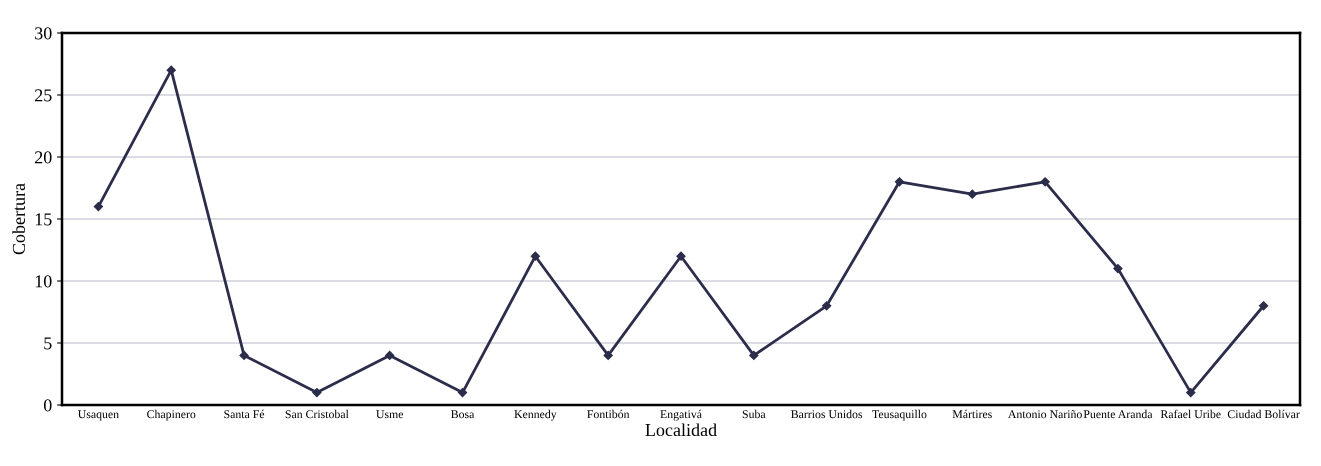 The image size is (1321, 466). What do you see at coordinates (43, 95) in the screenshot?
I see `y-tick-label: 25` at bounding box center [43, 95].